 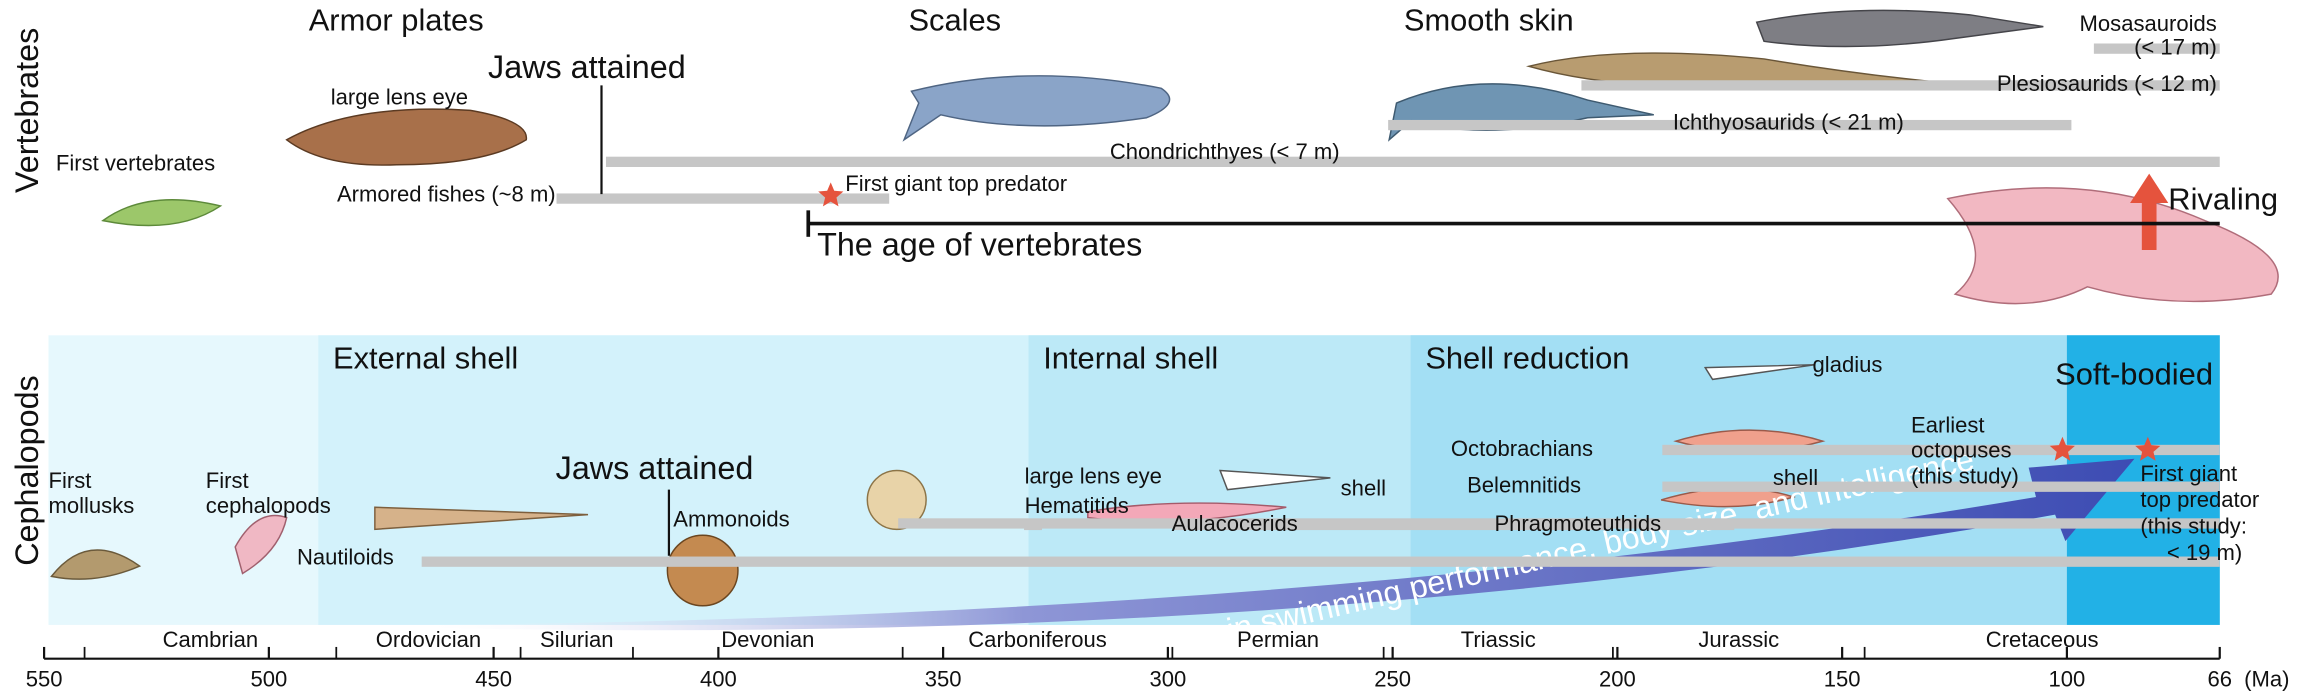 I want to click on taxon-label: (< 17 m), so click(x=2175, y=46).